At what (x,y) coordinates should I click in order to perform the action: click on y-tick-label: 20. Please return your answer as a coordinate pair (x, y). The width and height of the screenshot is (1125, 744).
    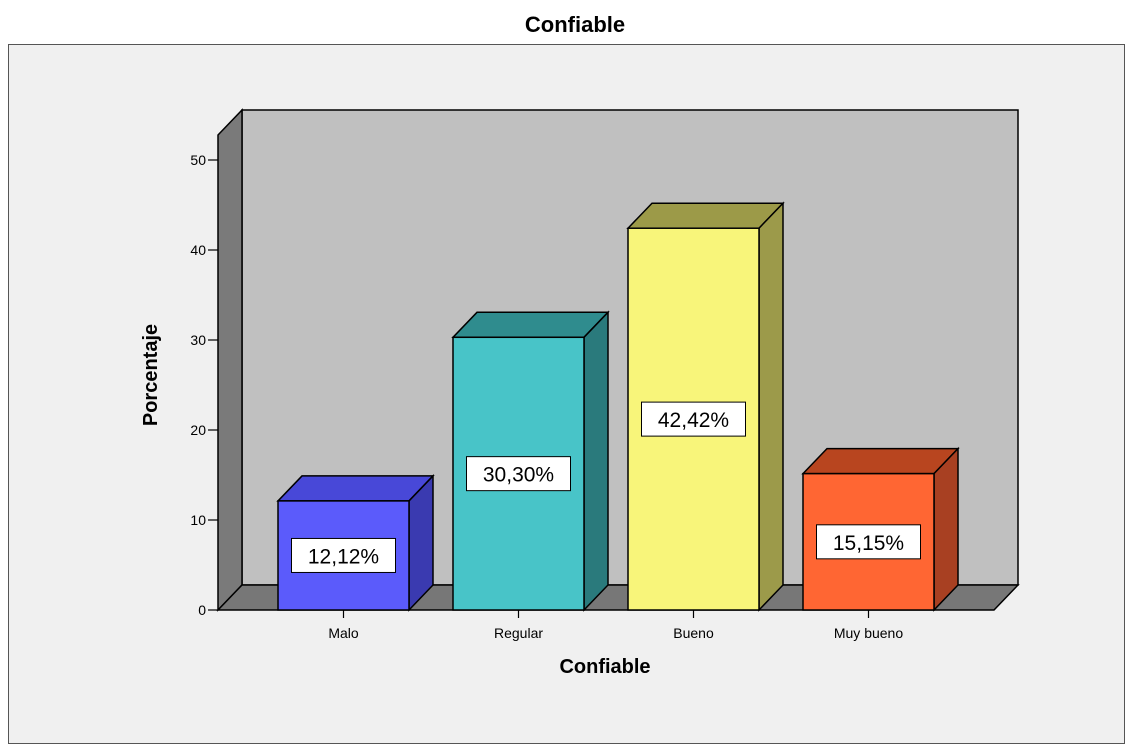
    Looking at the image, I should click on (198, 430).